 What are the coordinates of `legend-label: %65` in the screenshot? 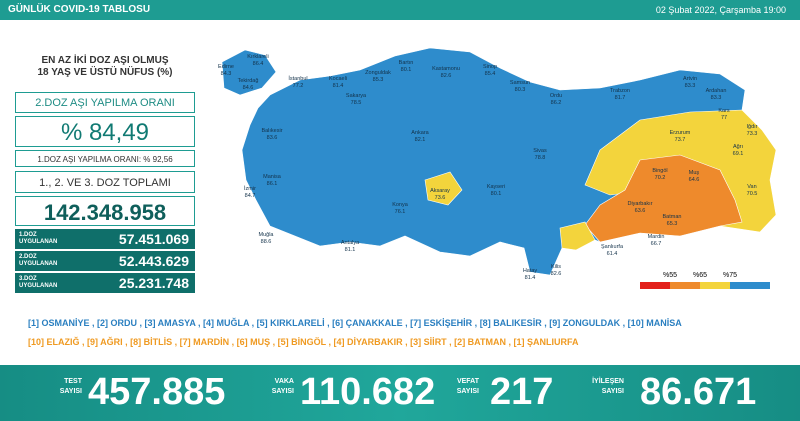 It's located at (700, 275).